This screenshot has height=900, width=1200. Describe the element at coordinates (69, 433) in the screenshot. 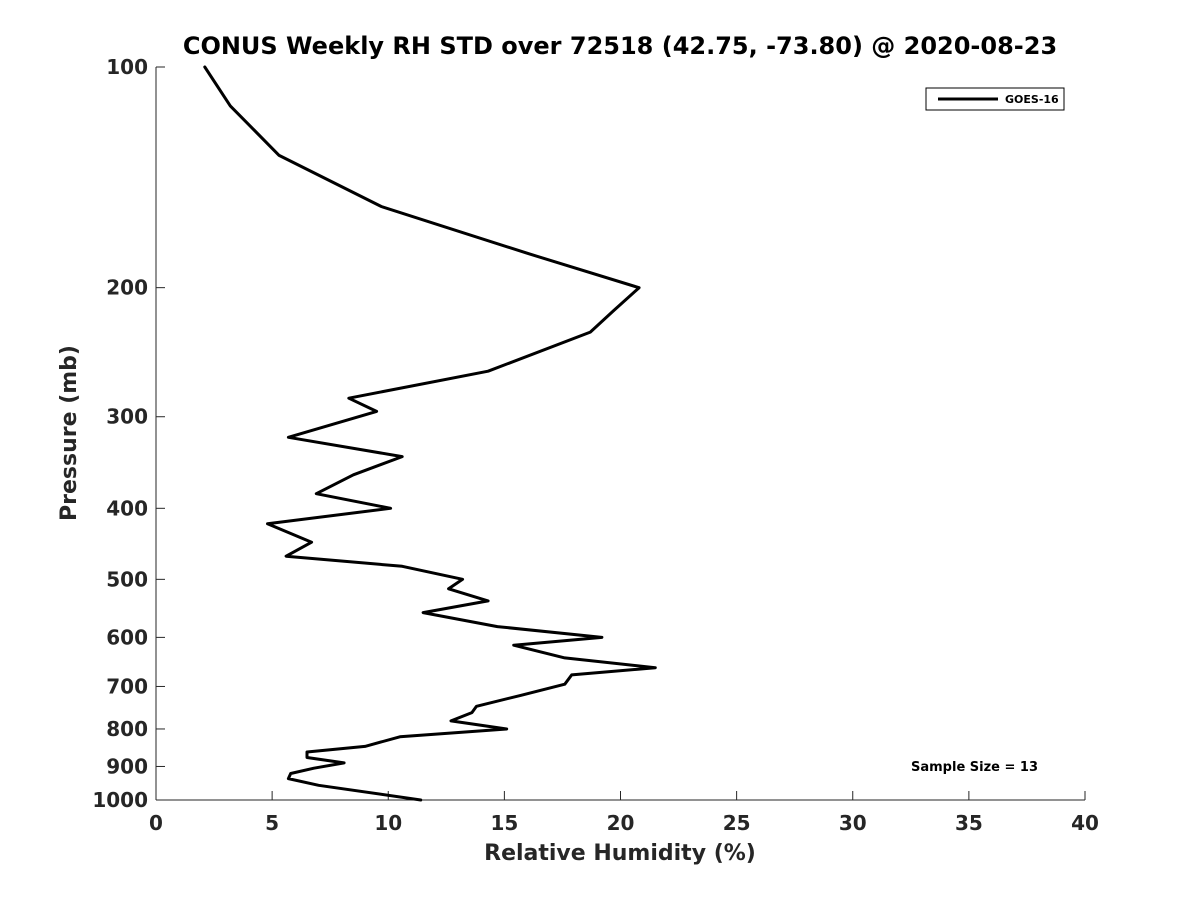

I see `y-axis-label: Pressure (mb)` at that location.